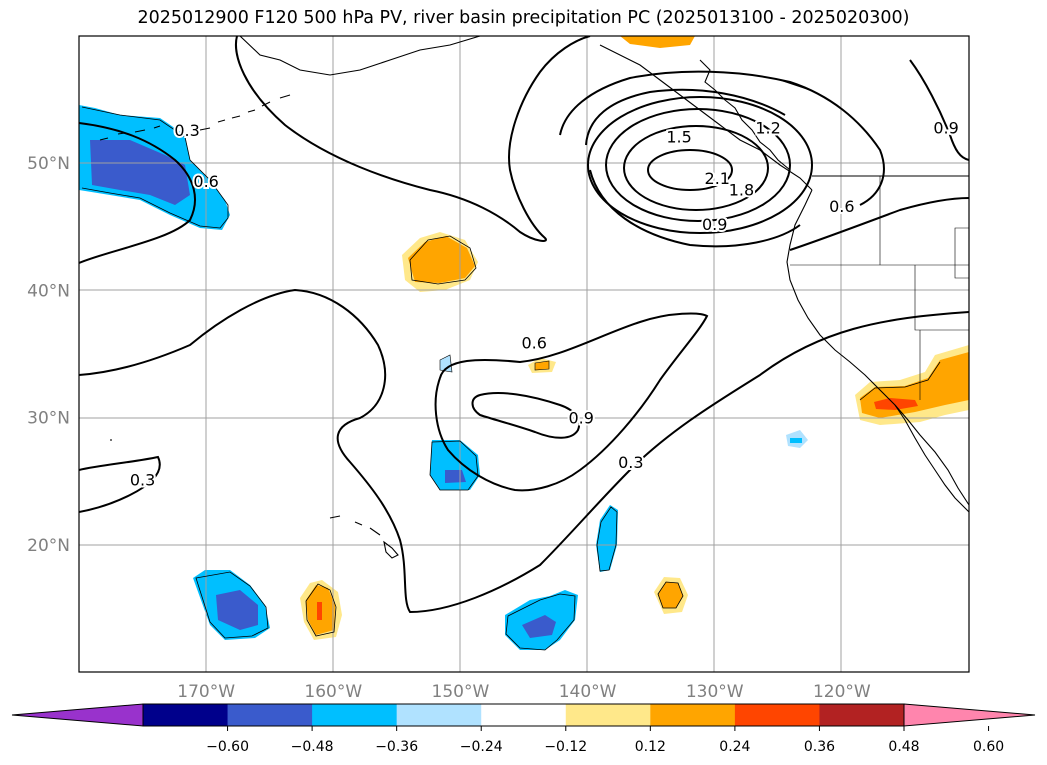 The image size is (1047, 765). Describe the element at coordinates (48, 355) in the screenshot. I see `latitude-labels: 20°N 30°N 40°N 50°N` at that location.